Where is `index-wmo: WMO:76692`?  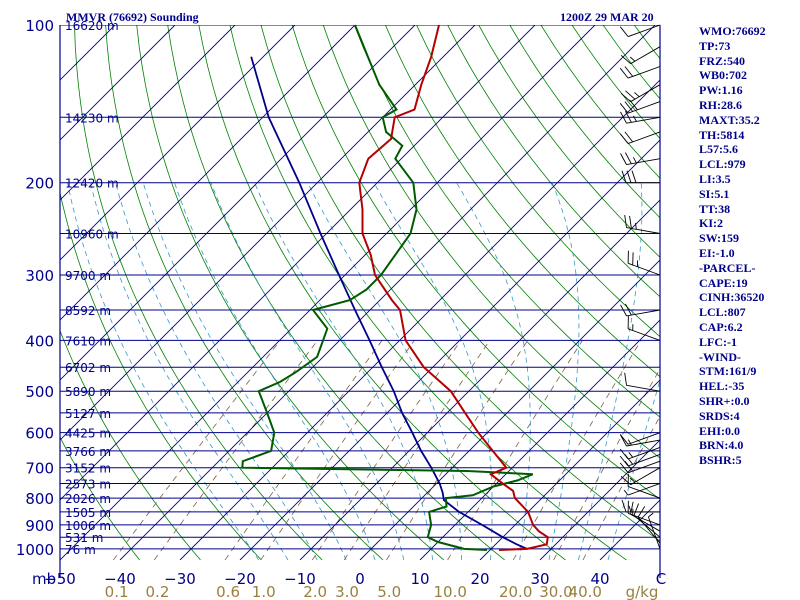
index-wmo: WMO:76692 is located at coordinates (732, 31).